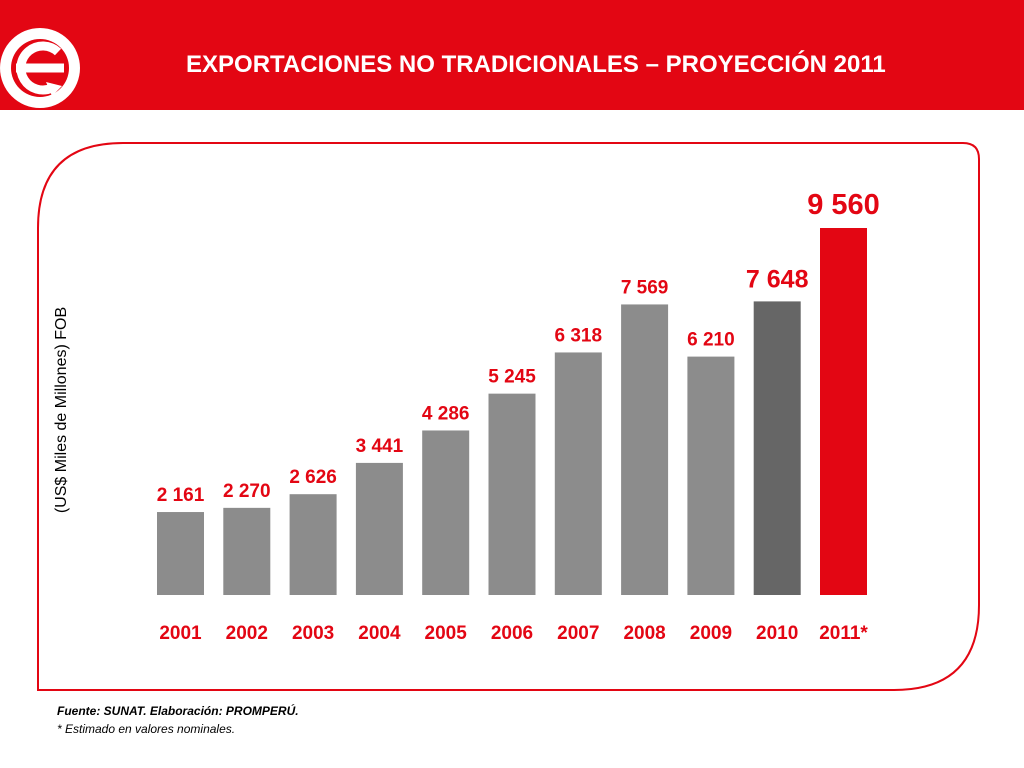 This screenshot has width=1024, height=768. What do you see at coordinates (512, 633) in the screenshot?
I see `x-tick-2006: 2006` at bounding box center [512, 633].